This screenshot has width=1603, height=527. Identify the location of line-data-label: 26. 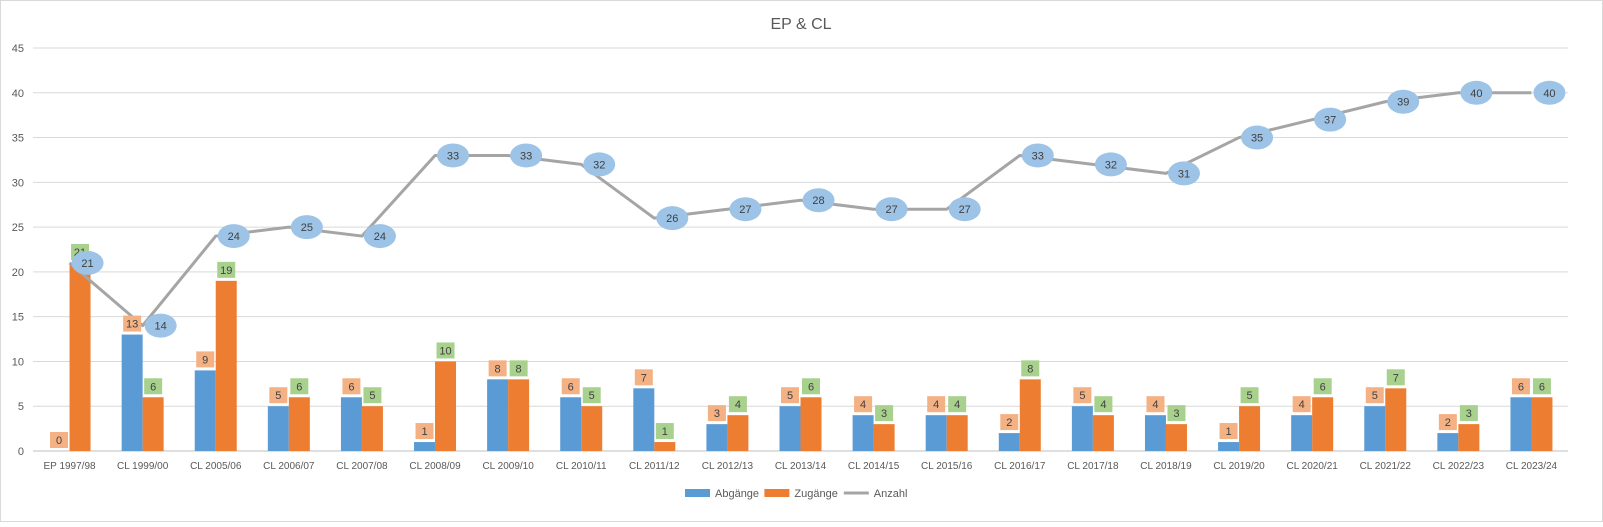
(672, 219).